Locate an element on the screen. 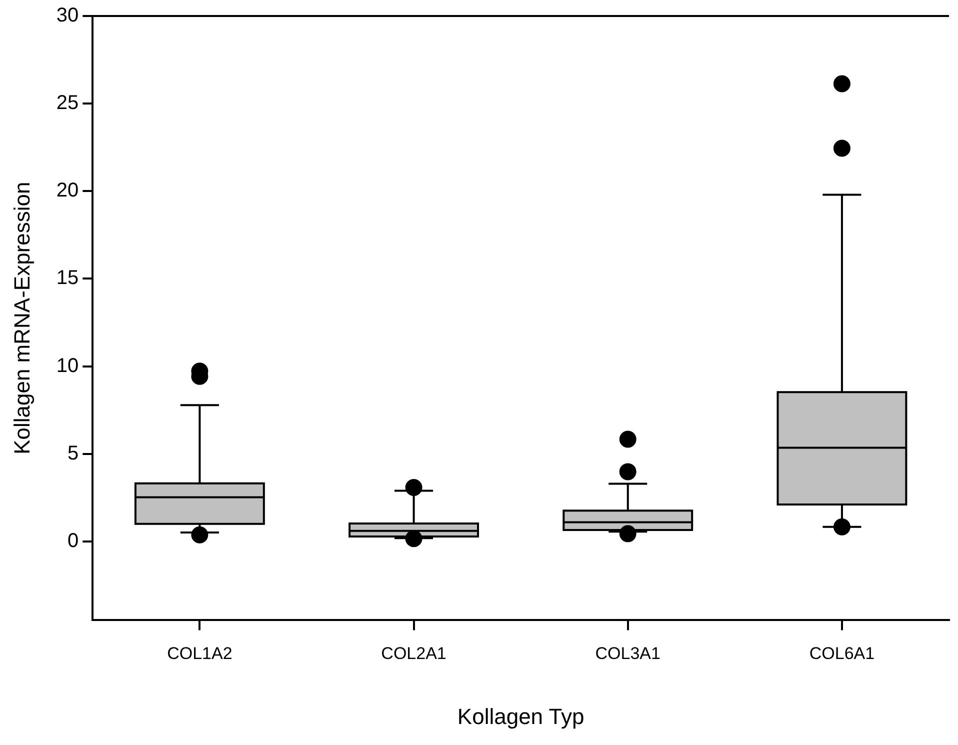  y-tick-label: 0 is located at coordinates (73, 541).